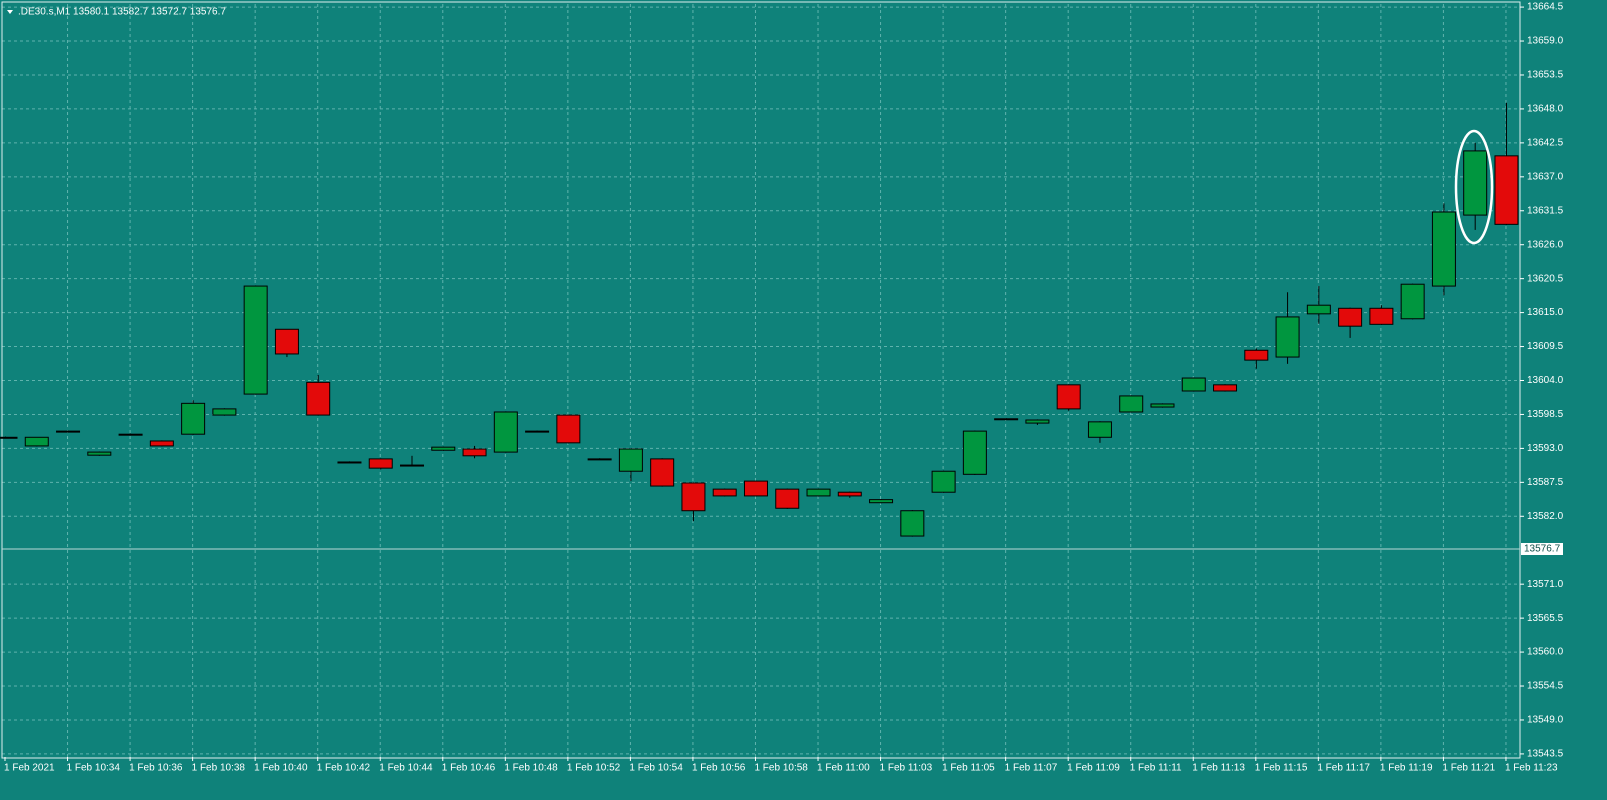 The image size is (1607, 800). Describe the element at coordinates (594, 768) in the screenshot. I see `x-tick-label: 1 Feb 10:52` at that location.